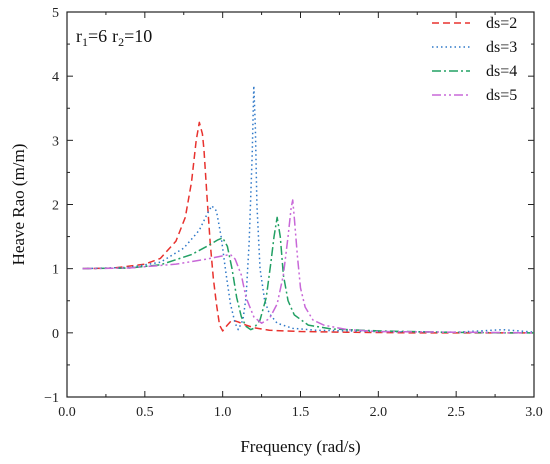 This screenshot has height=464, width=550. I want to click on legend-label: ds=3, so click(501, 47).